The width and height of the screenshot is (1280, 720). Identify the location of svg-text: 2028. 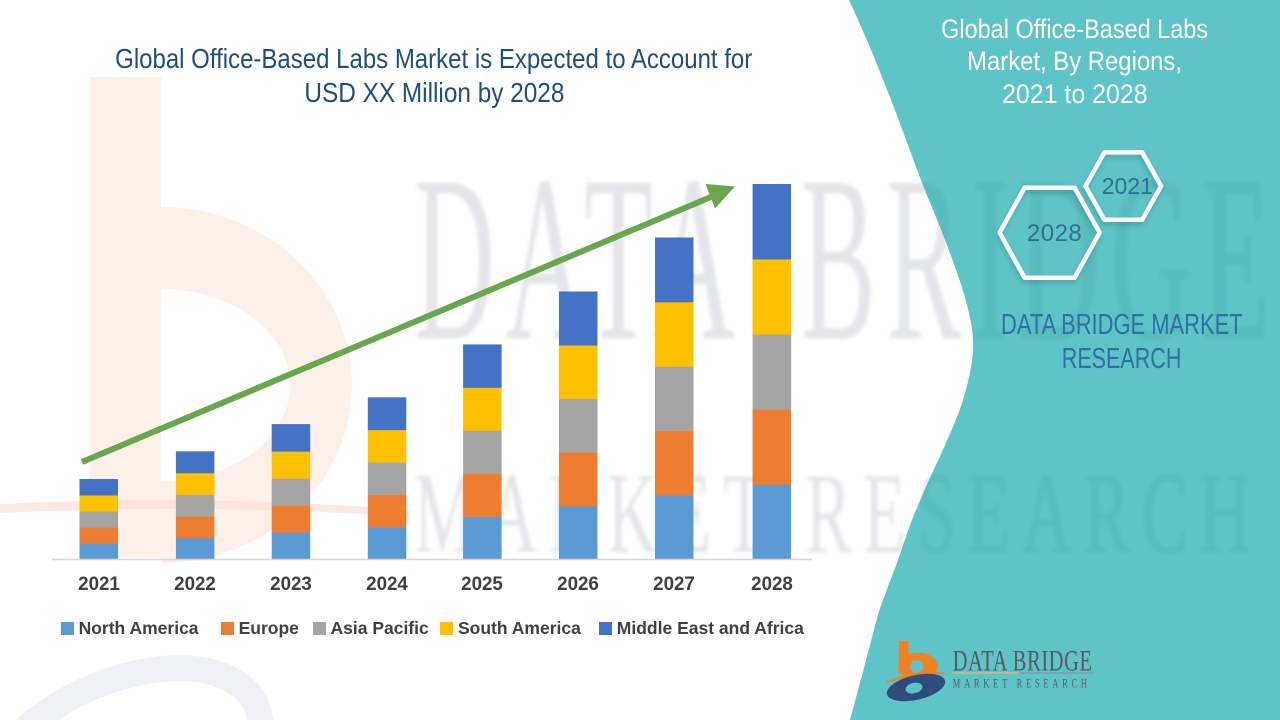
(1054, 233).